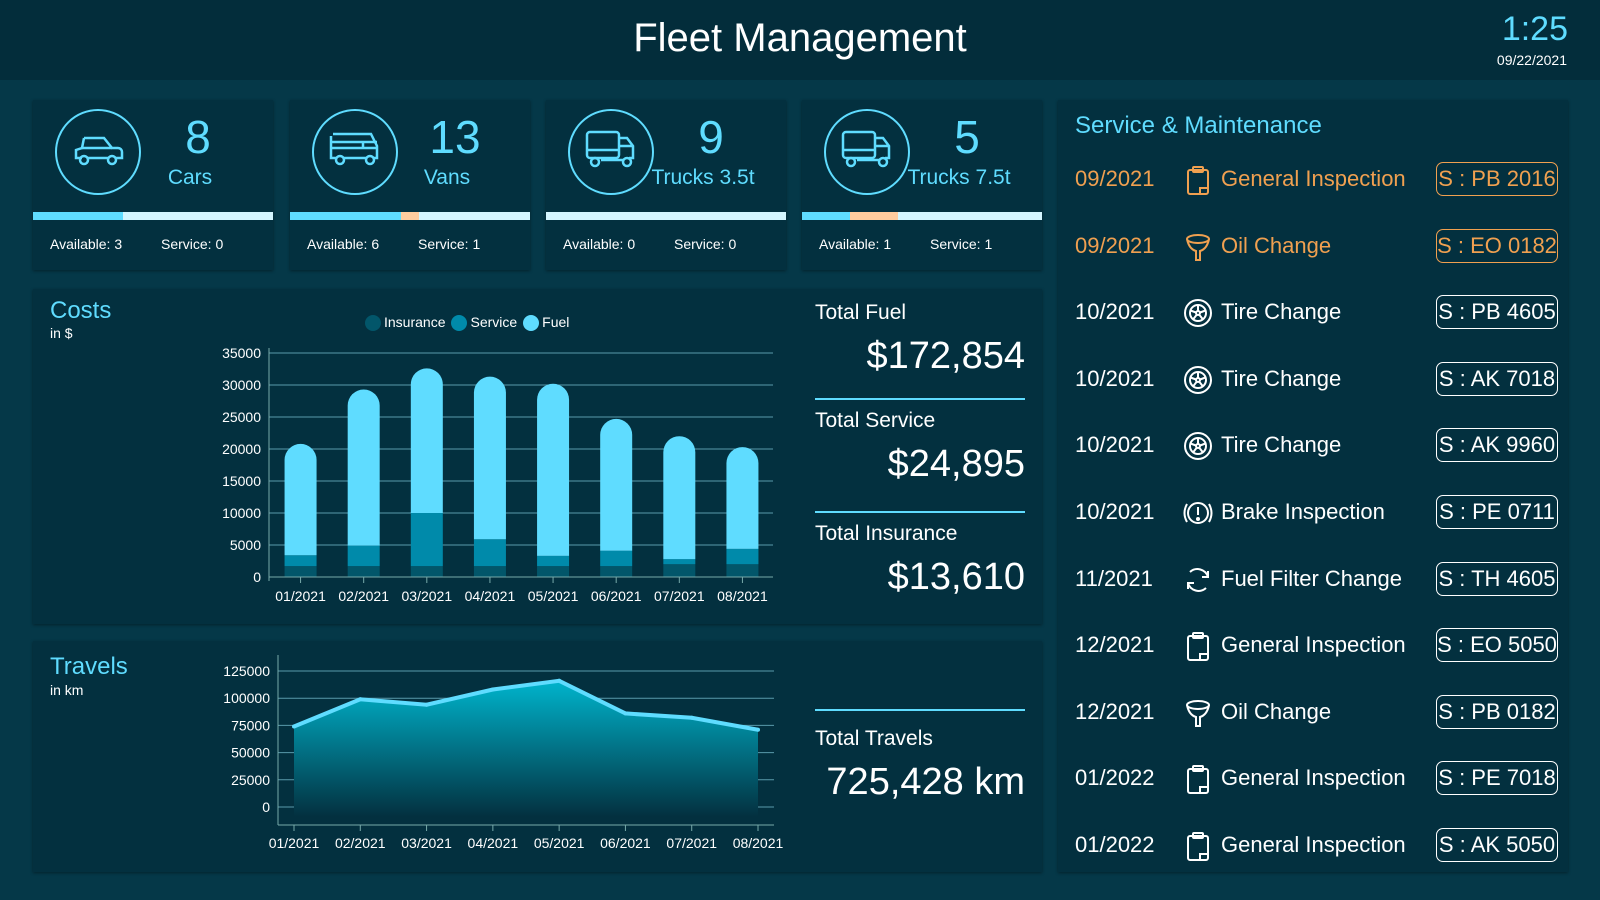 This screenshot has height=900, width=1600. What do you see at coordinates (616, 596) in the screenshot?
I see `x-tick-label: 06/2021` at bounding box center [616, 596].